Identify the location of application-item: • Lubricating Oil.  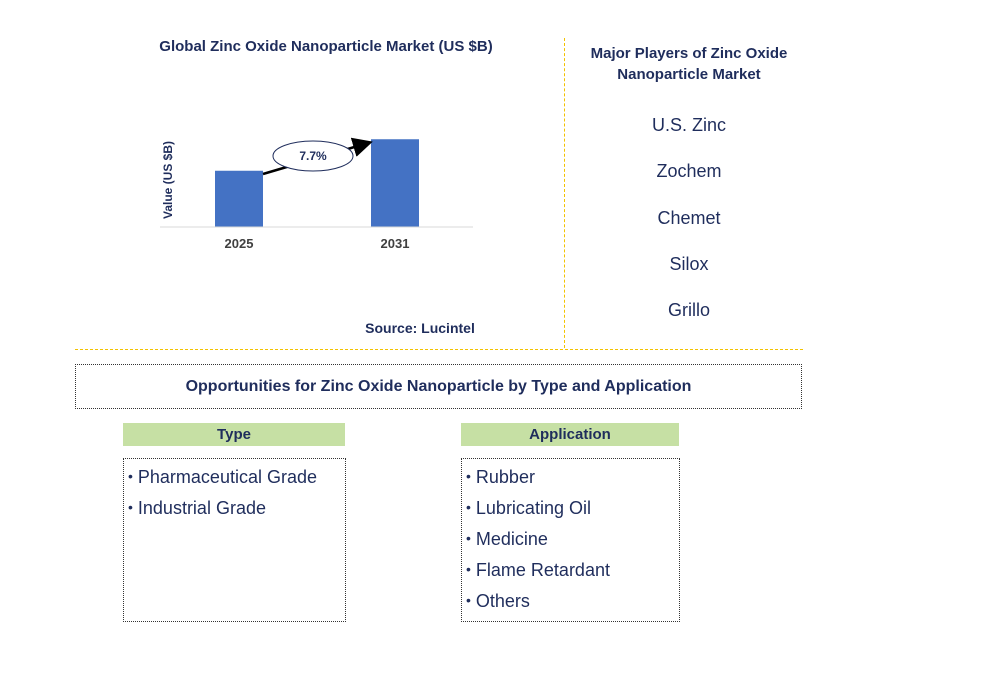
(528, 508).